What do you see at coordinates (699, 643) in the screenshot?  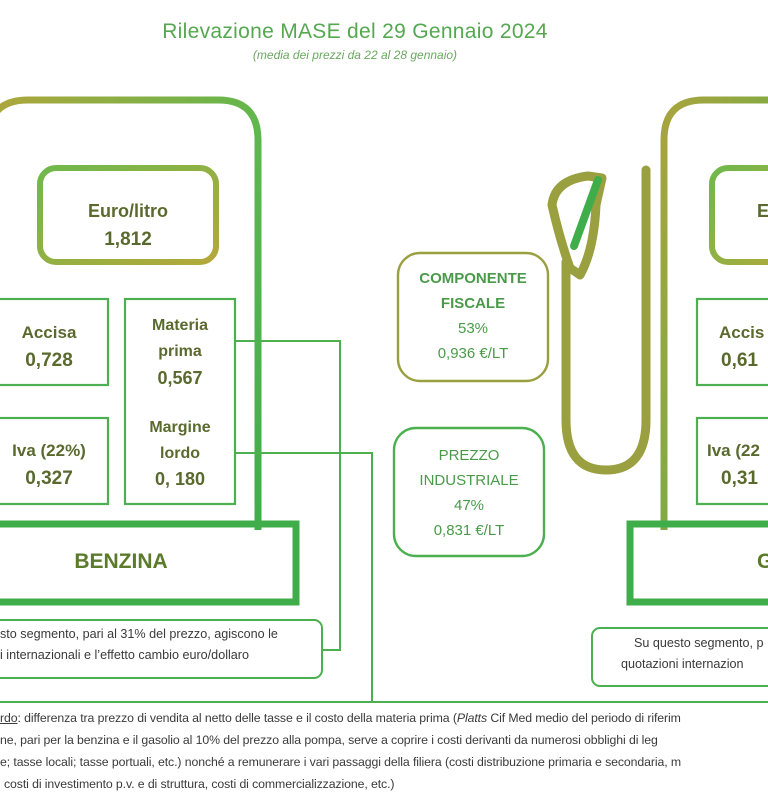 I see `right-note-line1: Su questo segmento, p` at bounding box center [699, 643].